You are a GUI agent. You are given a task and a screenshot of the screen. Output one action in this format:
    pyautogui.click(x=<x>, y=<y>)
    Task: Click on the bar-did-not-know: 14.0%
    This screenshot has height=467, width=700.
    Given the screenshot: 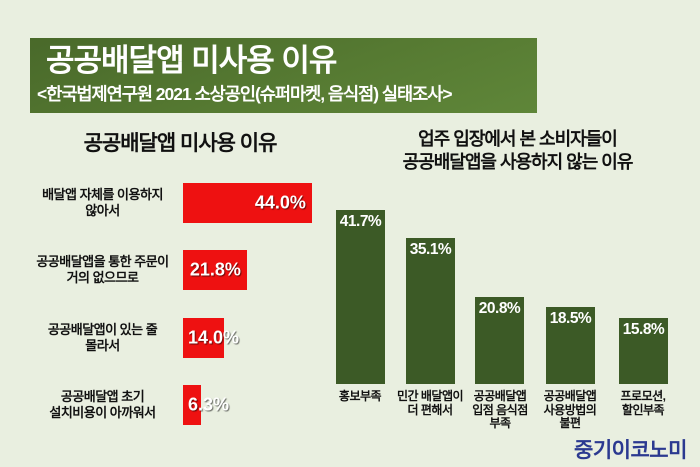 What is the action you would take?
    pyautogui.click(x=211, y=338)
    